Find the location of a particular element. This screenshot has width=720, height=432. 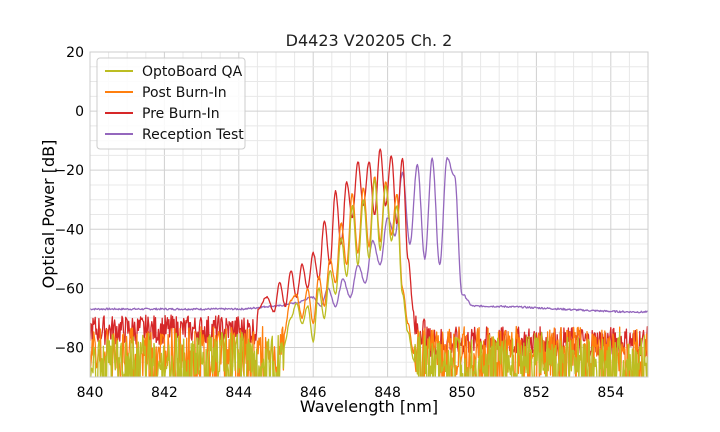

x-tick-label: 846 is located at coordinates (313, 393).